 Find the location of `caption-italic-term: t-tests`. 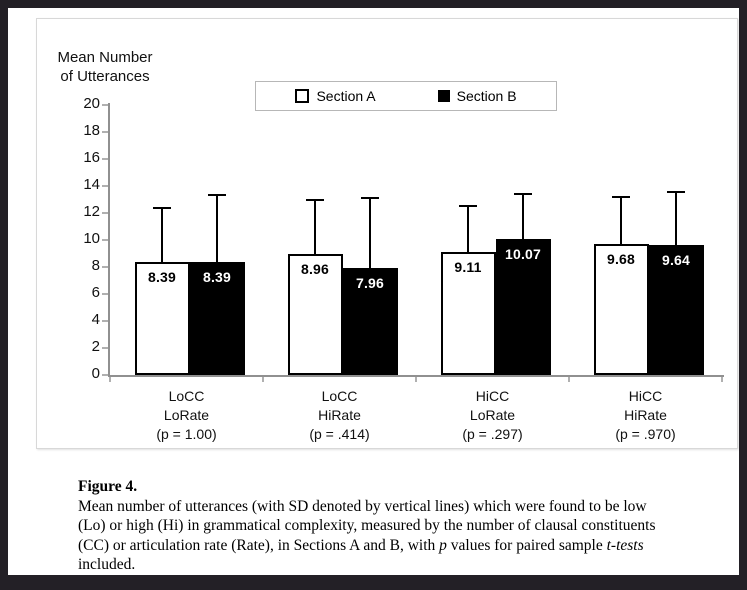

caption-italic-term: t-tests is located at coordinates (625, 545).